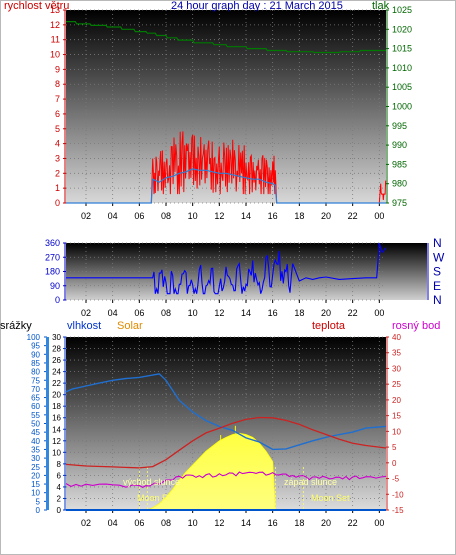 The width and height of the screenshot is (456, 555). What do you see at coordinates (38, 510) in the screenshot?
I see `rain-ytick-label: 0` at bounding box center [38, 510].